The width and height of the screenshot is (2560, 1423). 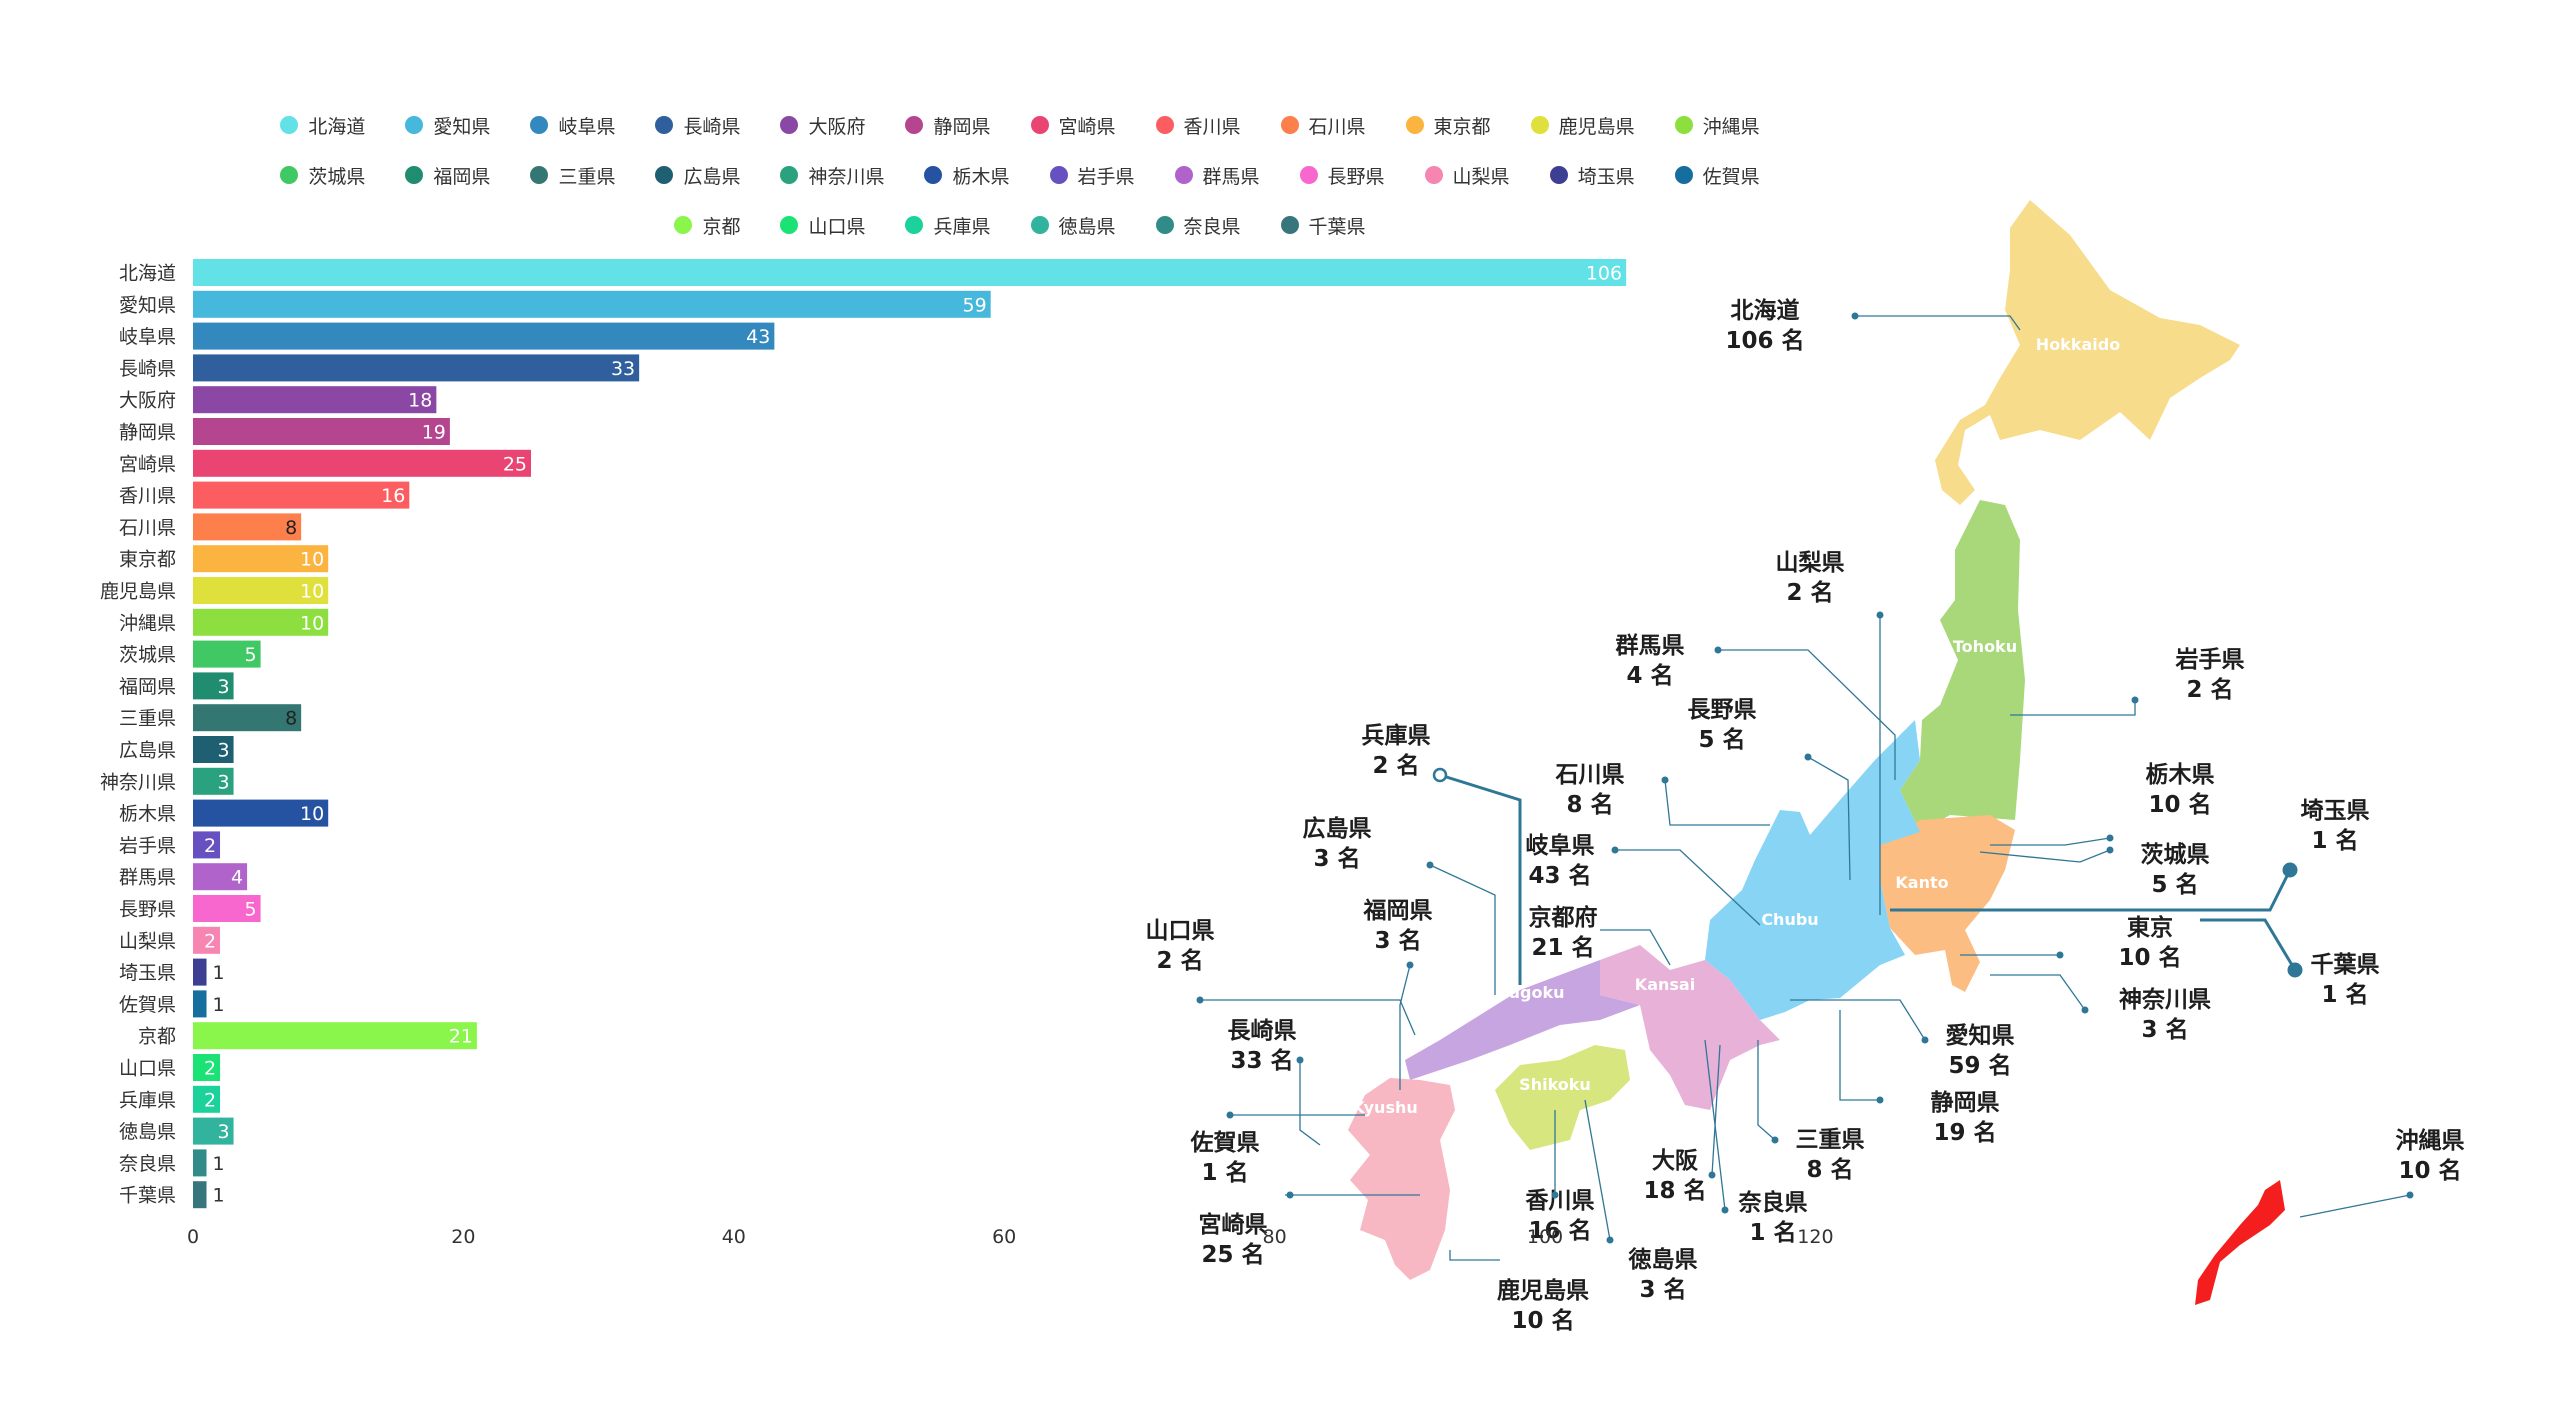 What do you see at coordinates (572, 175) in the screenshot?
I see `legend-item: 三重県` at bounding box center [572, 175].